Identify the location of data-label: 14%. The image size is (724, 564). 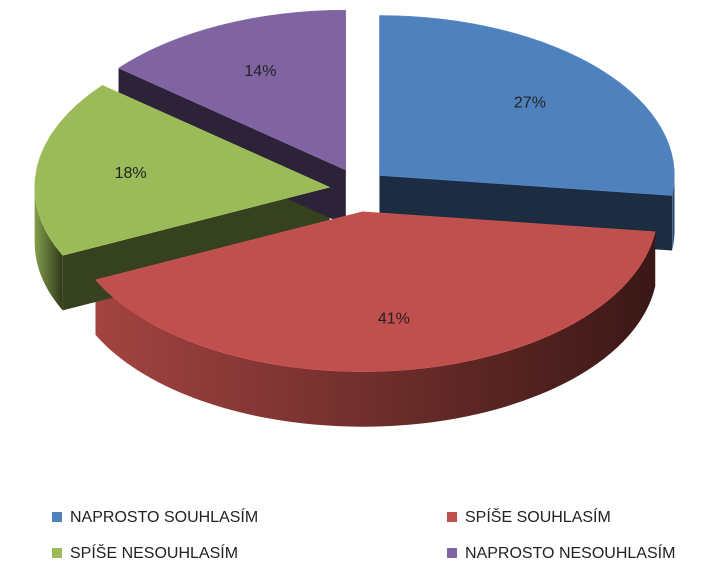
(260, 71).